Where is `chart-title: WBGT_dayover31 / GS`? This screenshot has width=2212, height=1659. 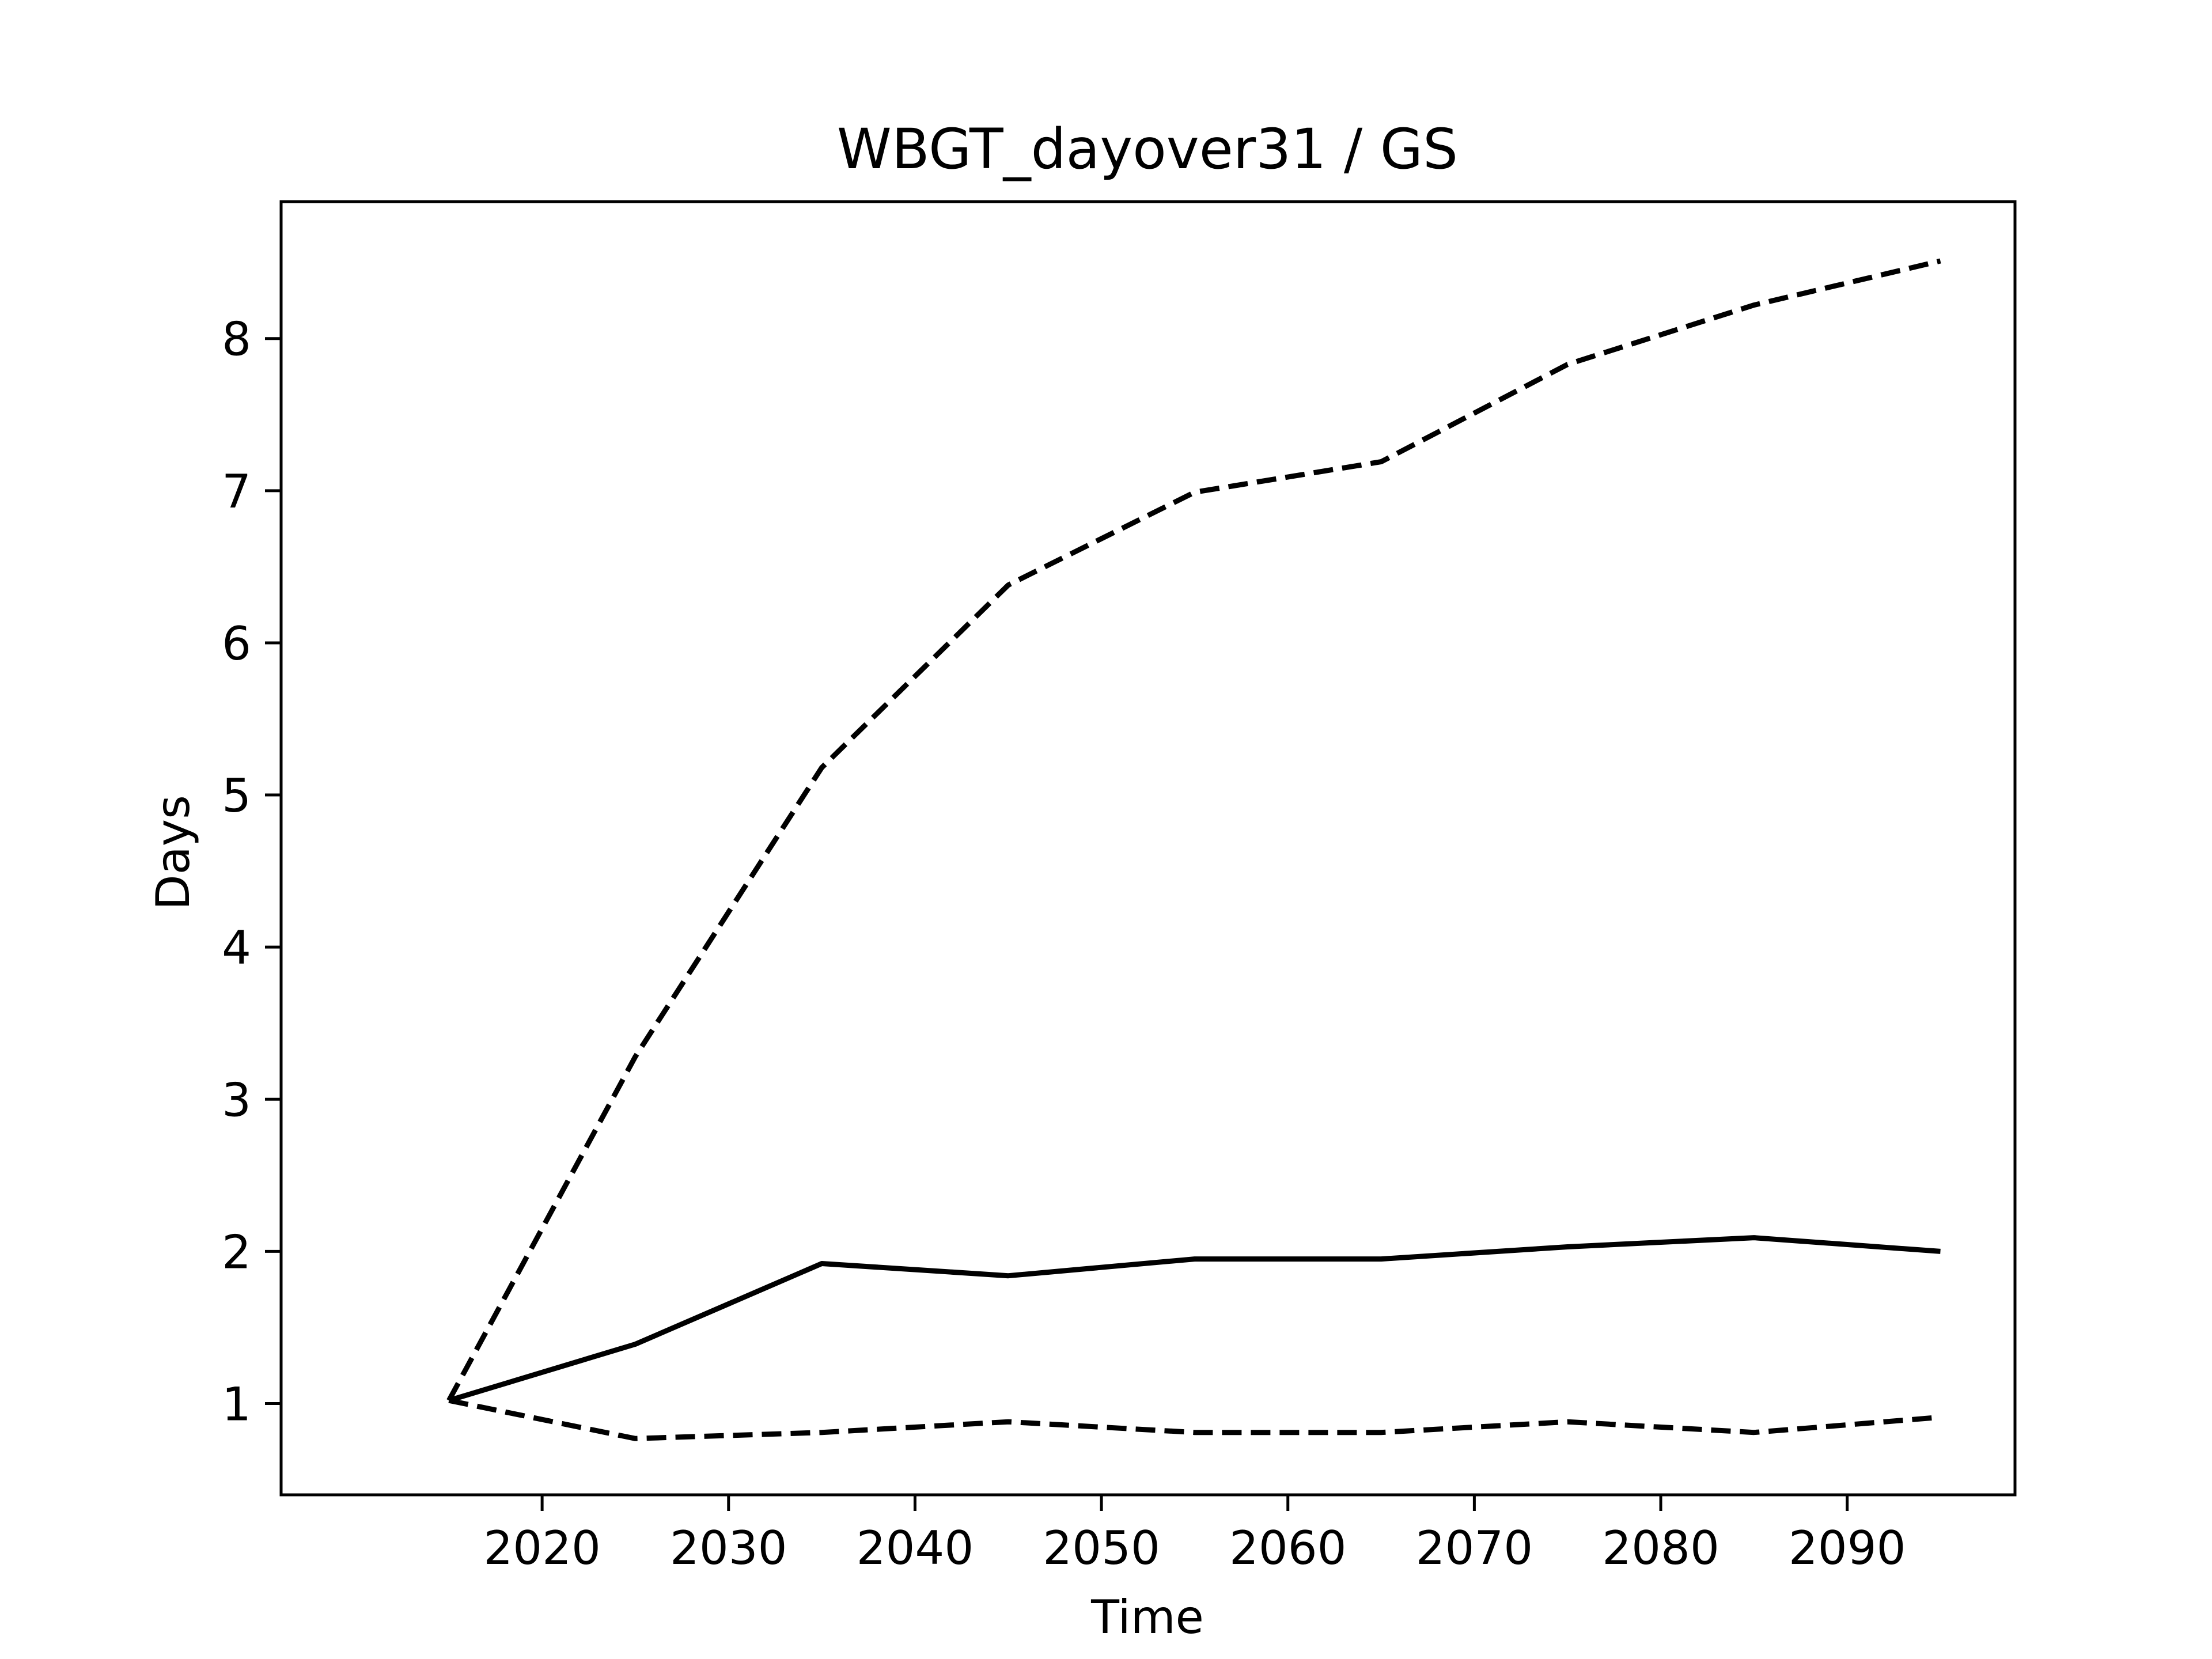 chart-title: WBGT_dayover31 / GS is located at coordinates (1147, 149).